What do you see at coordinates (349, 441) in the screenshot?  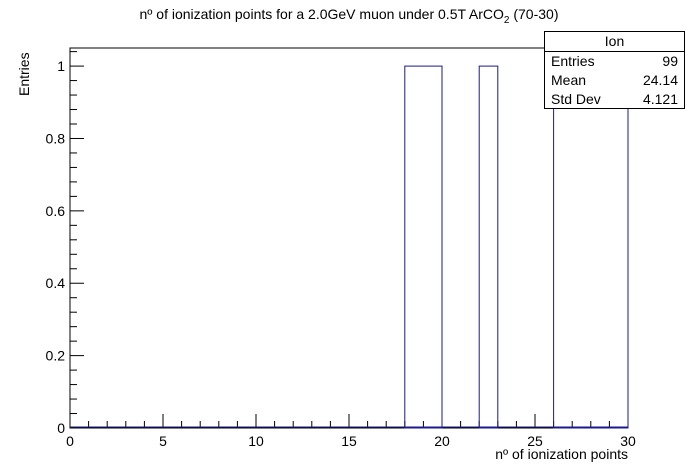 I see `x-tick-label: 15` at bounding box center [349, 441].